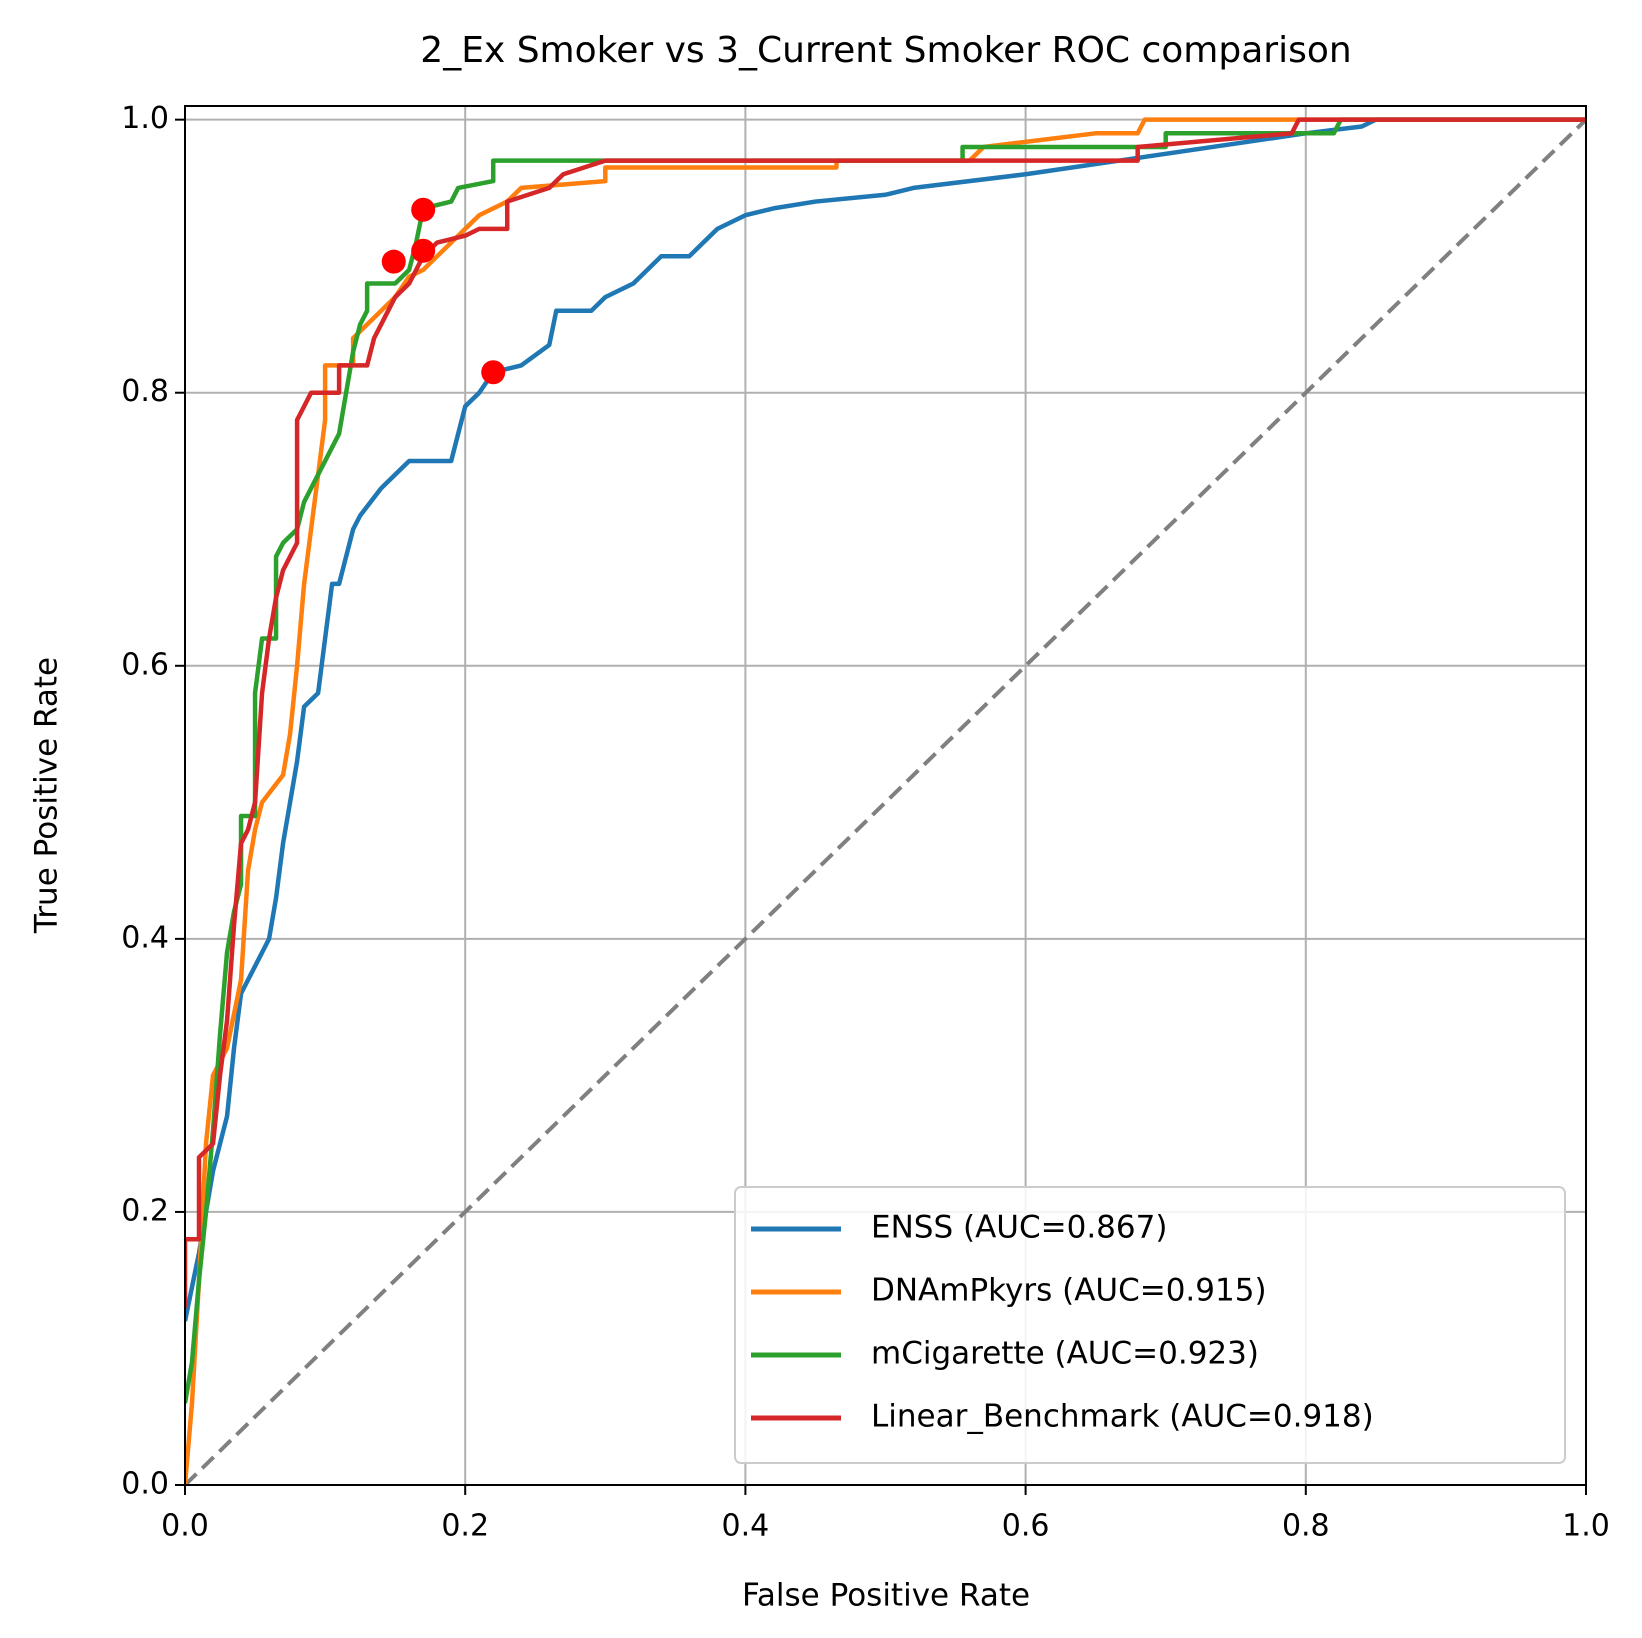 The image size is (1642, 1638). What do you see at coordinates (1019, 1228) in the screenshot?
I see `legend-label: ENSS (AUC=0.867)` at bounding box center [1019, 1228].